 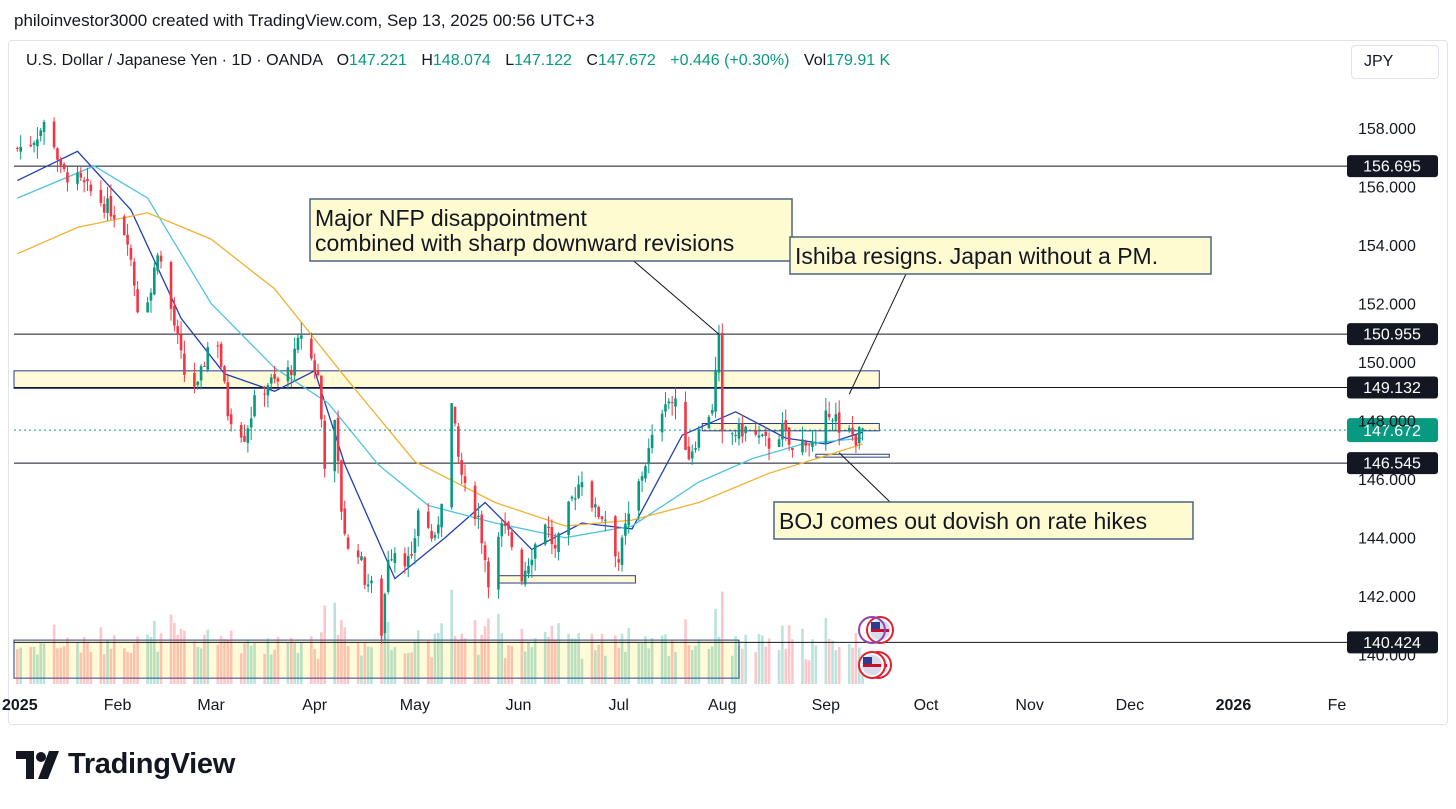 I want to click on x-tick-label: Jun, so click(x=519, y=705).